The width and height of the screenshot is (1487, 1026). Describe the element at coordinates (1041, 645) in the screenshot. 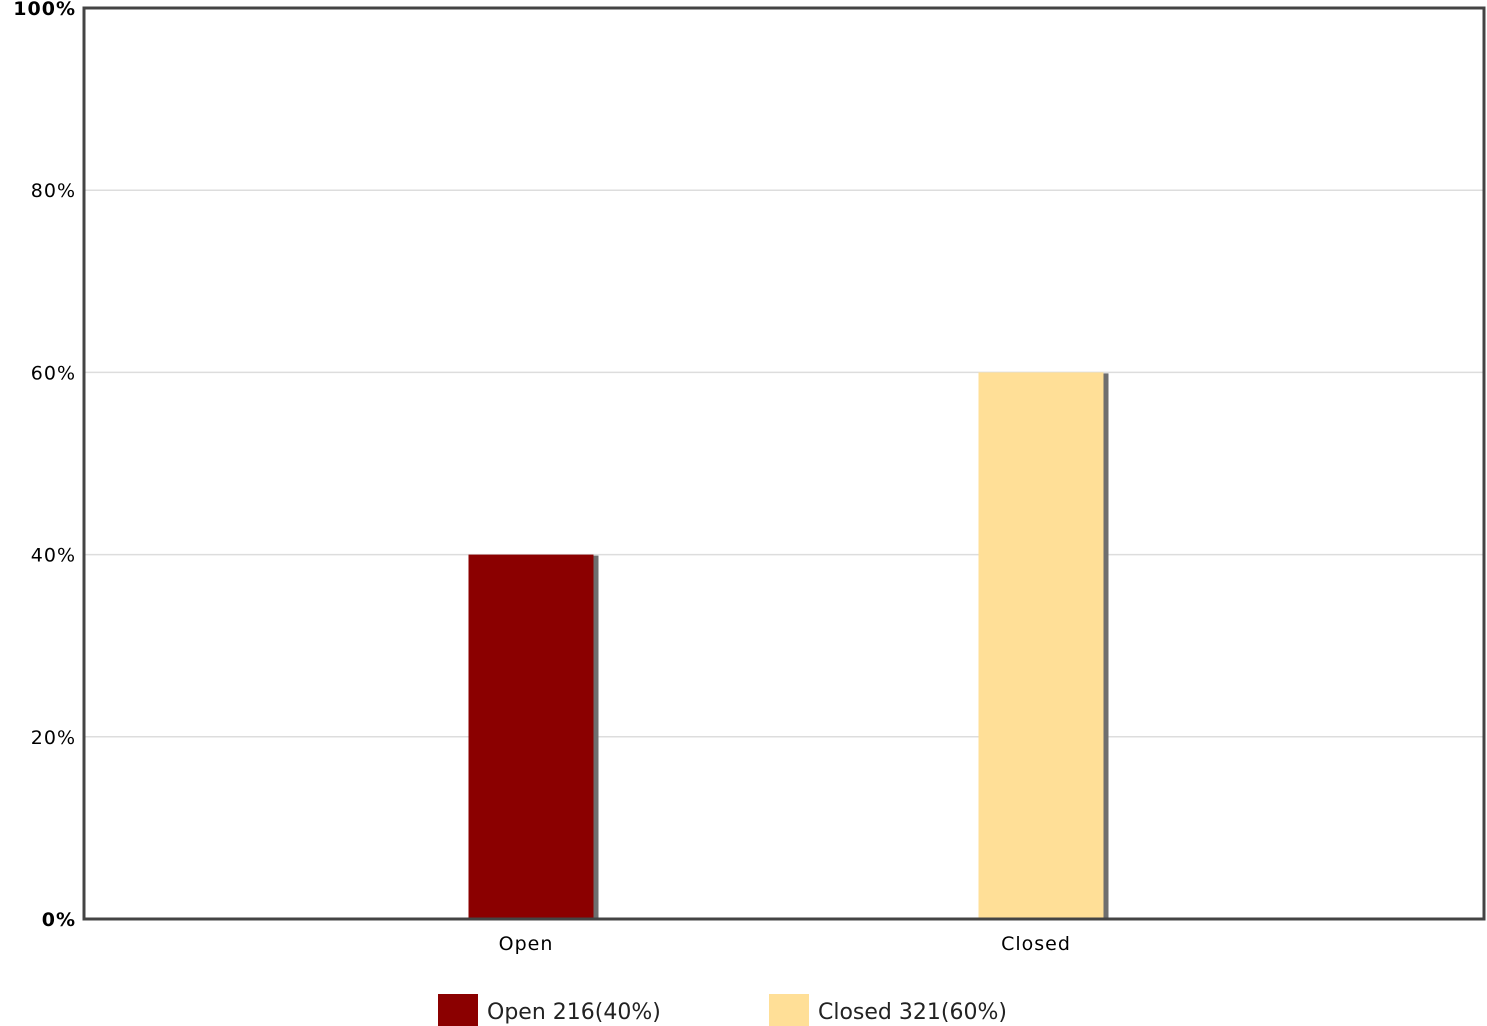

I see `bar-closed` at that location.